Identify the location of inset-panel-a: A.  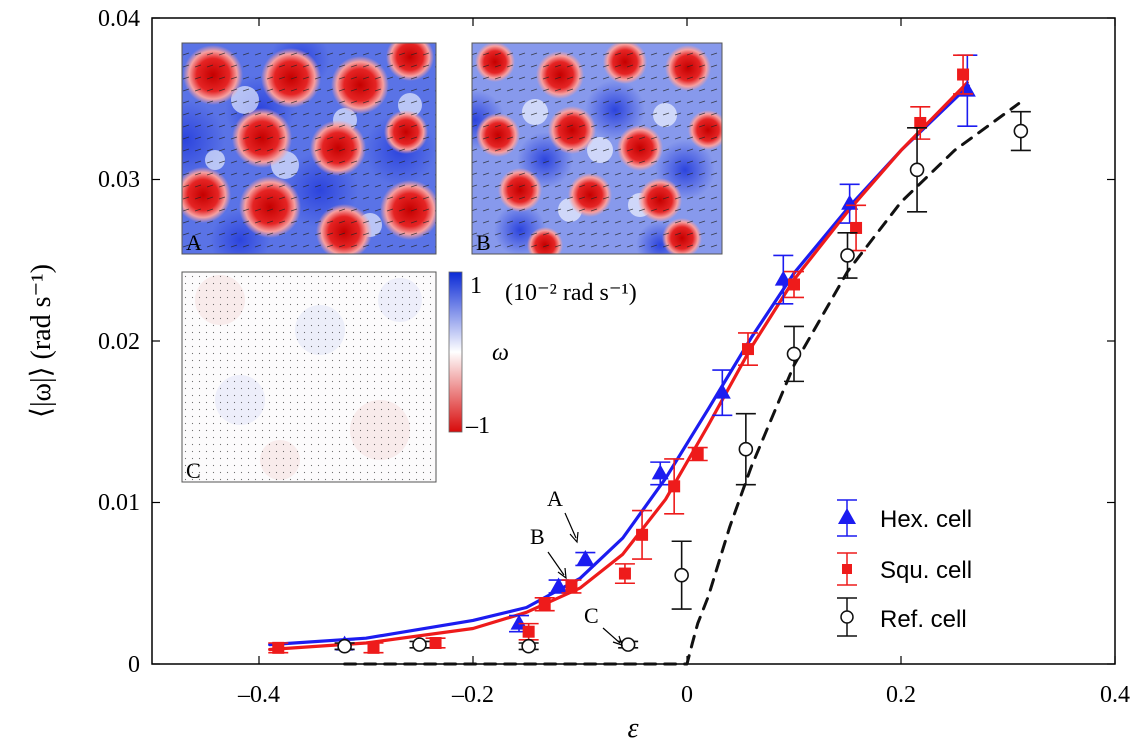
(309, 148).